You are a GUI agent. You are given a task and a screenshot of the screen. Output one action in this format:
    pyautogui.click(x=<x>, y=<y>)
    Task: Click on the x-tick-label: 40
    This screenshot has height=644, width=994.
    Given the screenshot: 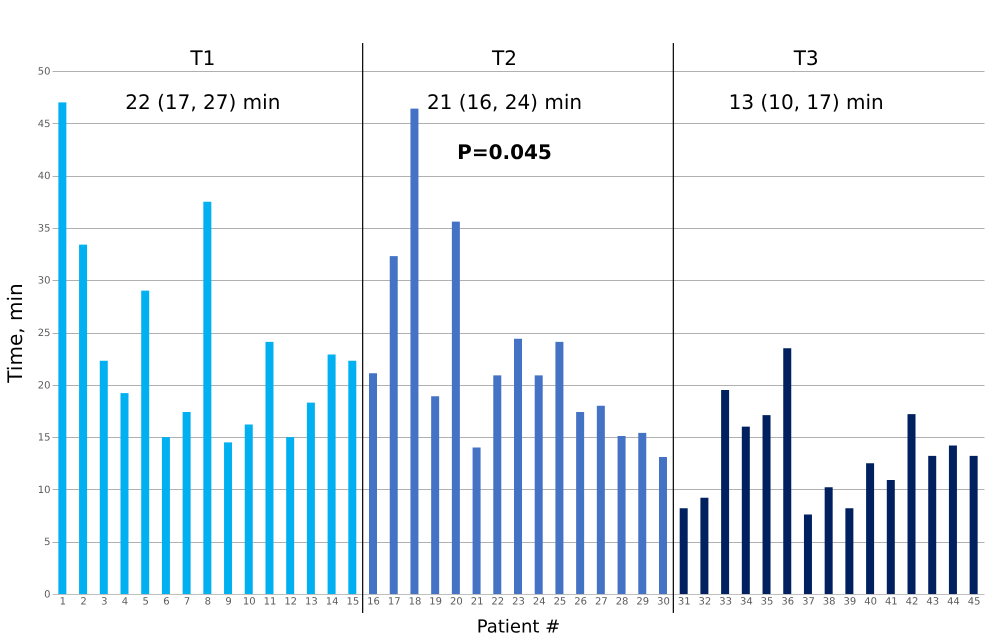 What is the action you would take?
    pyautogui.click(x=870, y=602)
    